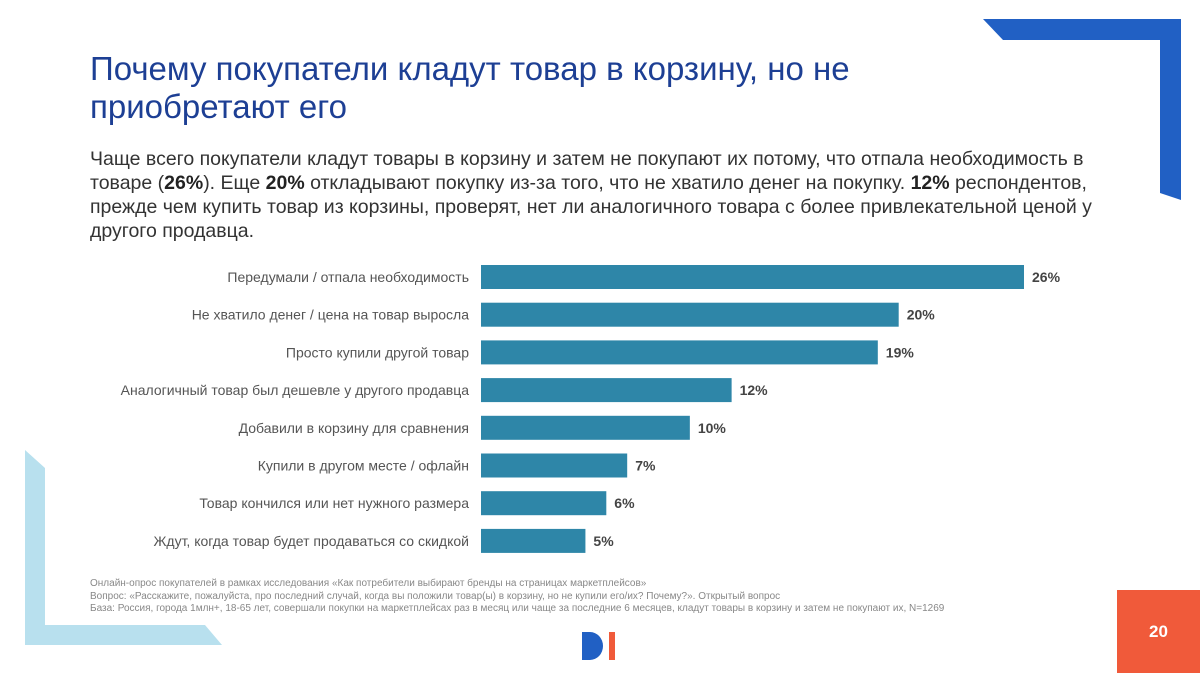 This screenshot has width=1200, height=673. What do you see at coordinates (712, 428) in the screenshot?
I see `value-label: 10%` at bounding box center [712, 428].